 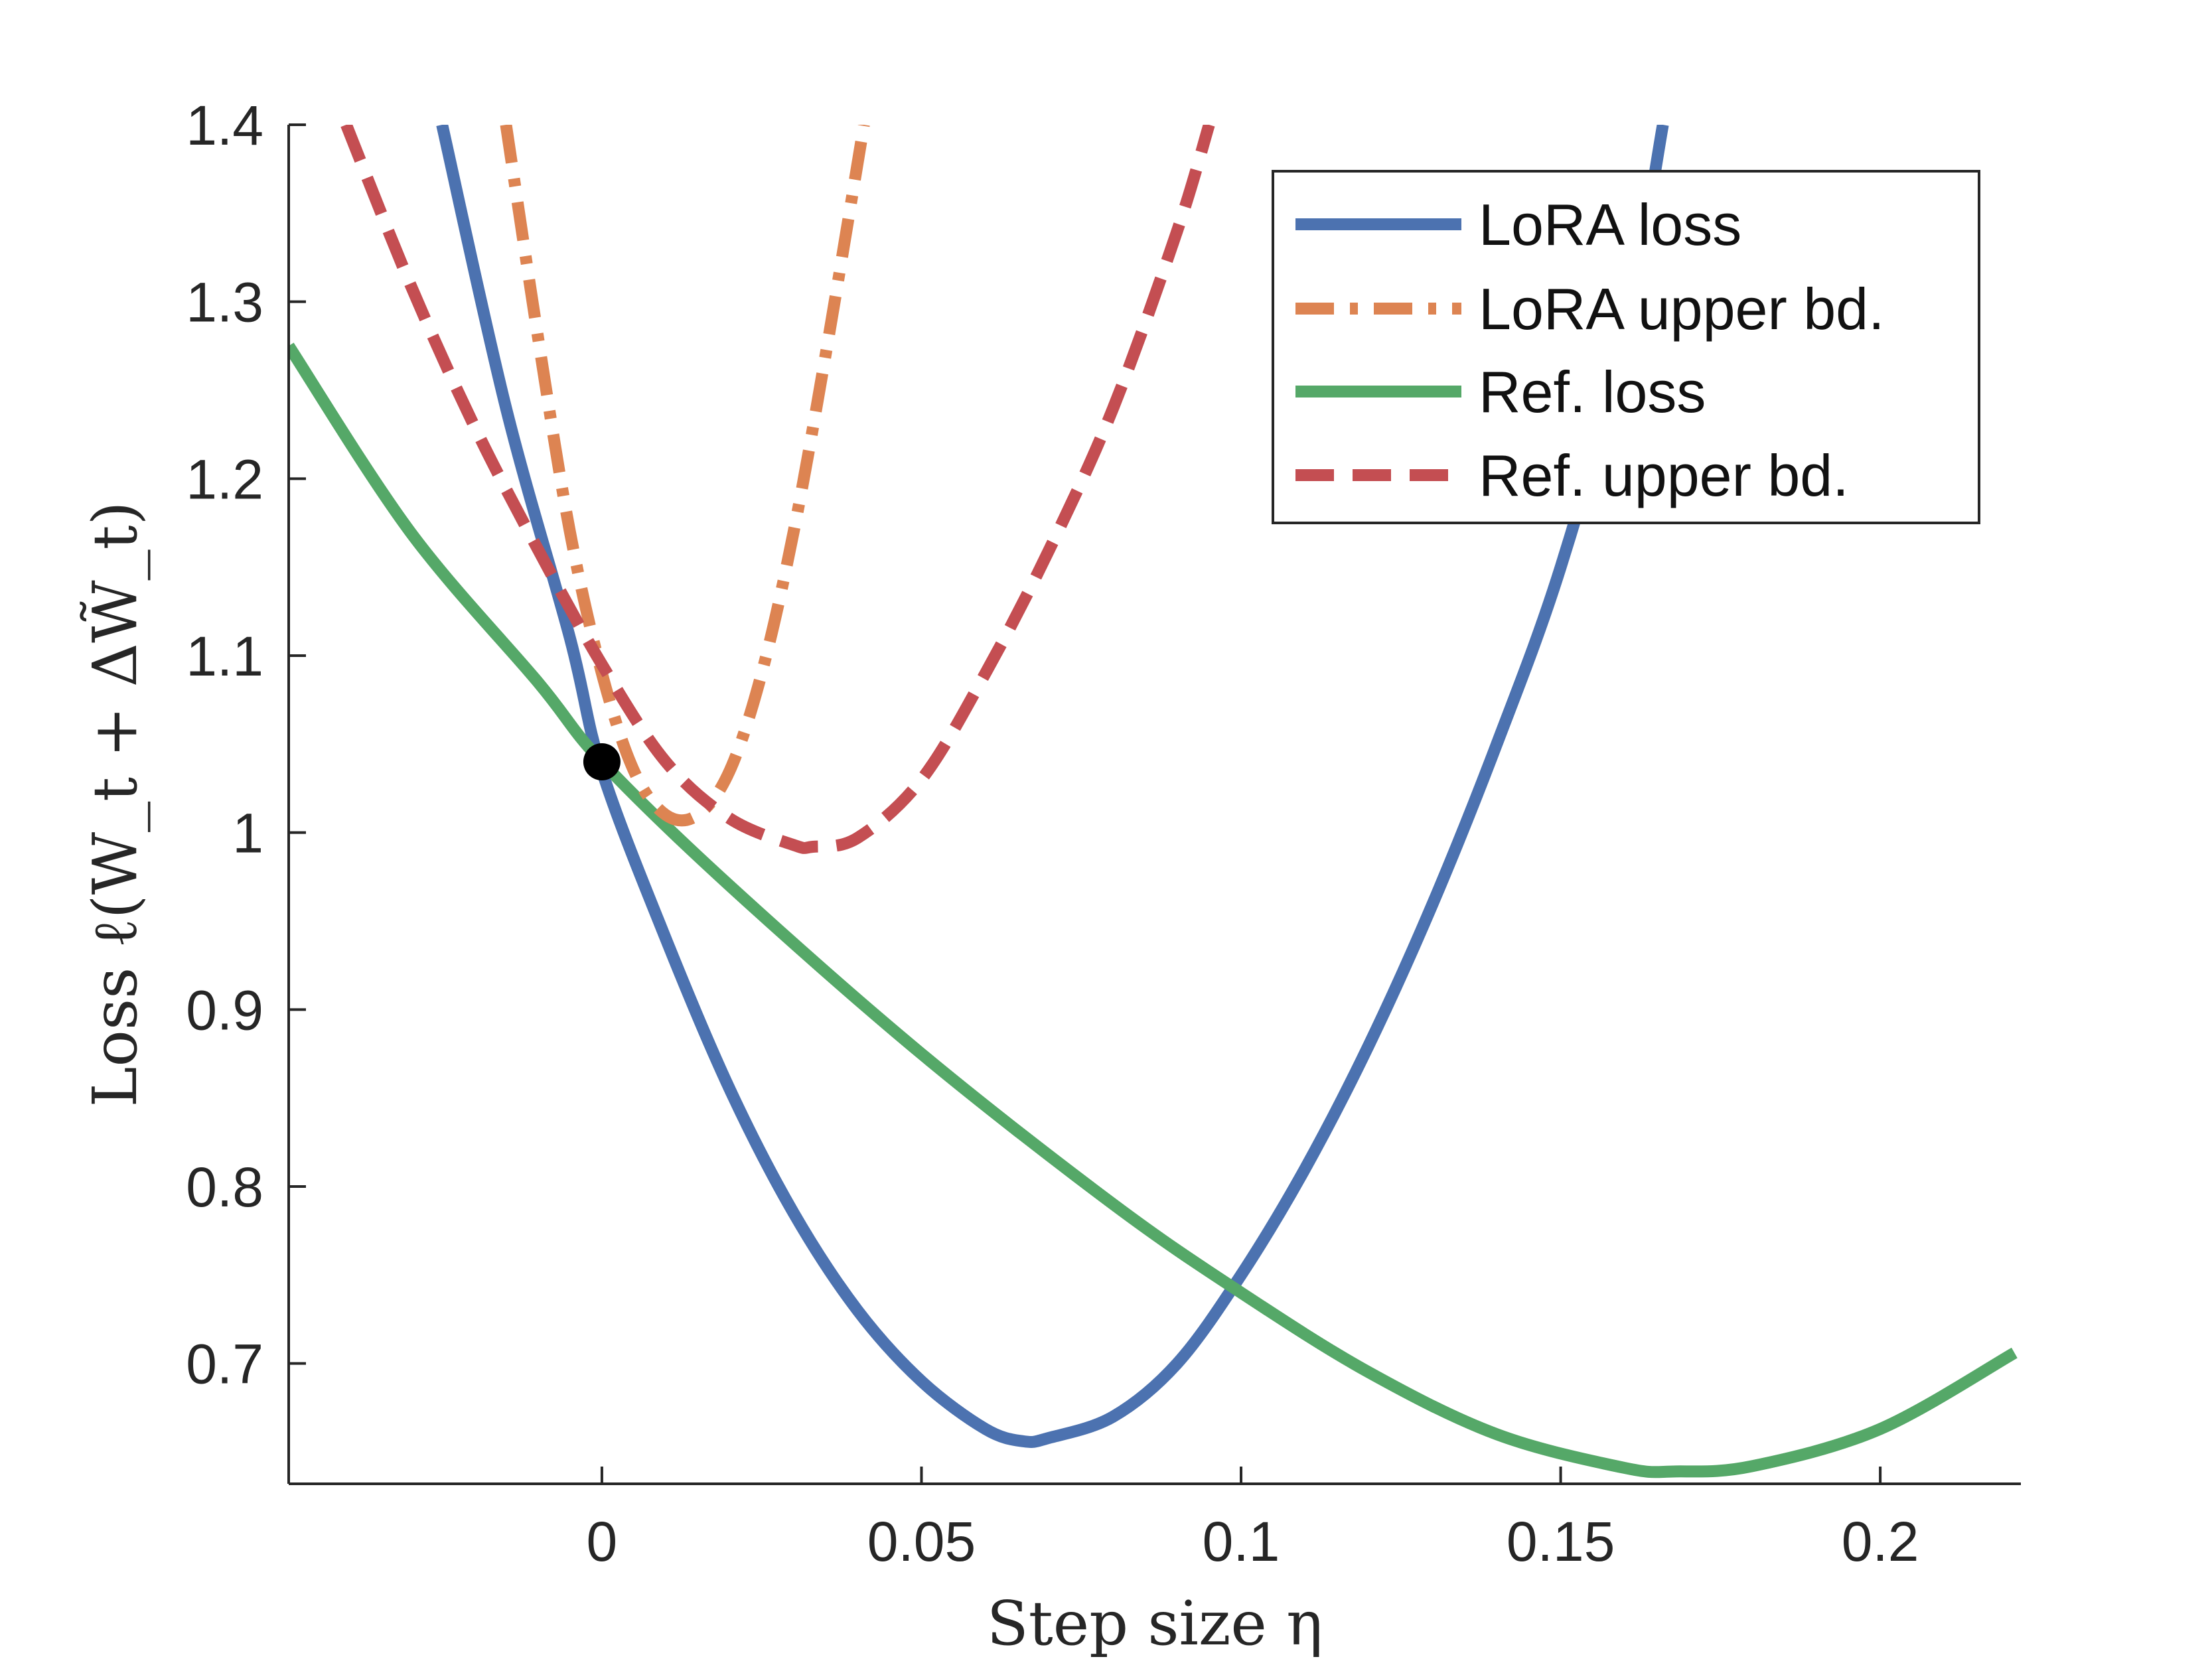 What do you see at coordinates (1561, 1541) in the screenshot?
I see `x-tick-label: 0.15` at bounding box center [1561, 1541].